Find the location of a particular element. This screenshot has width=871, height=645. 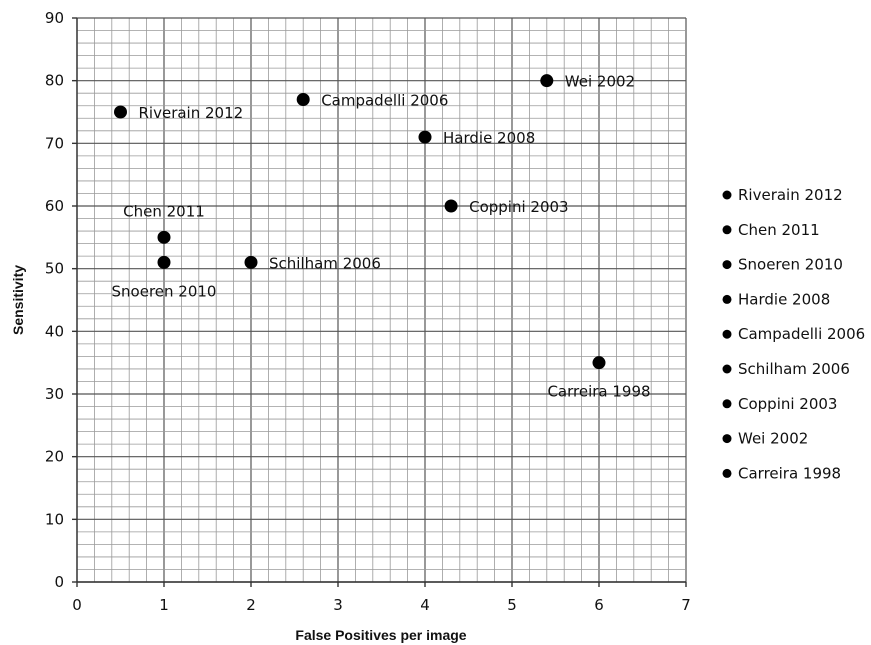

legend-entry-label: Chen 2011 is located at coordinates (779, 230).